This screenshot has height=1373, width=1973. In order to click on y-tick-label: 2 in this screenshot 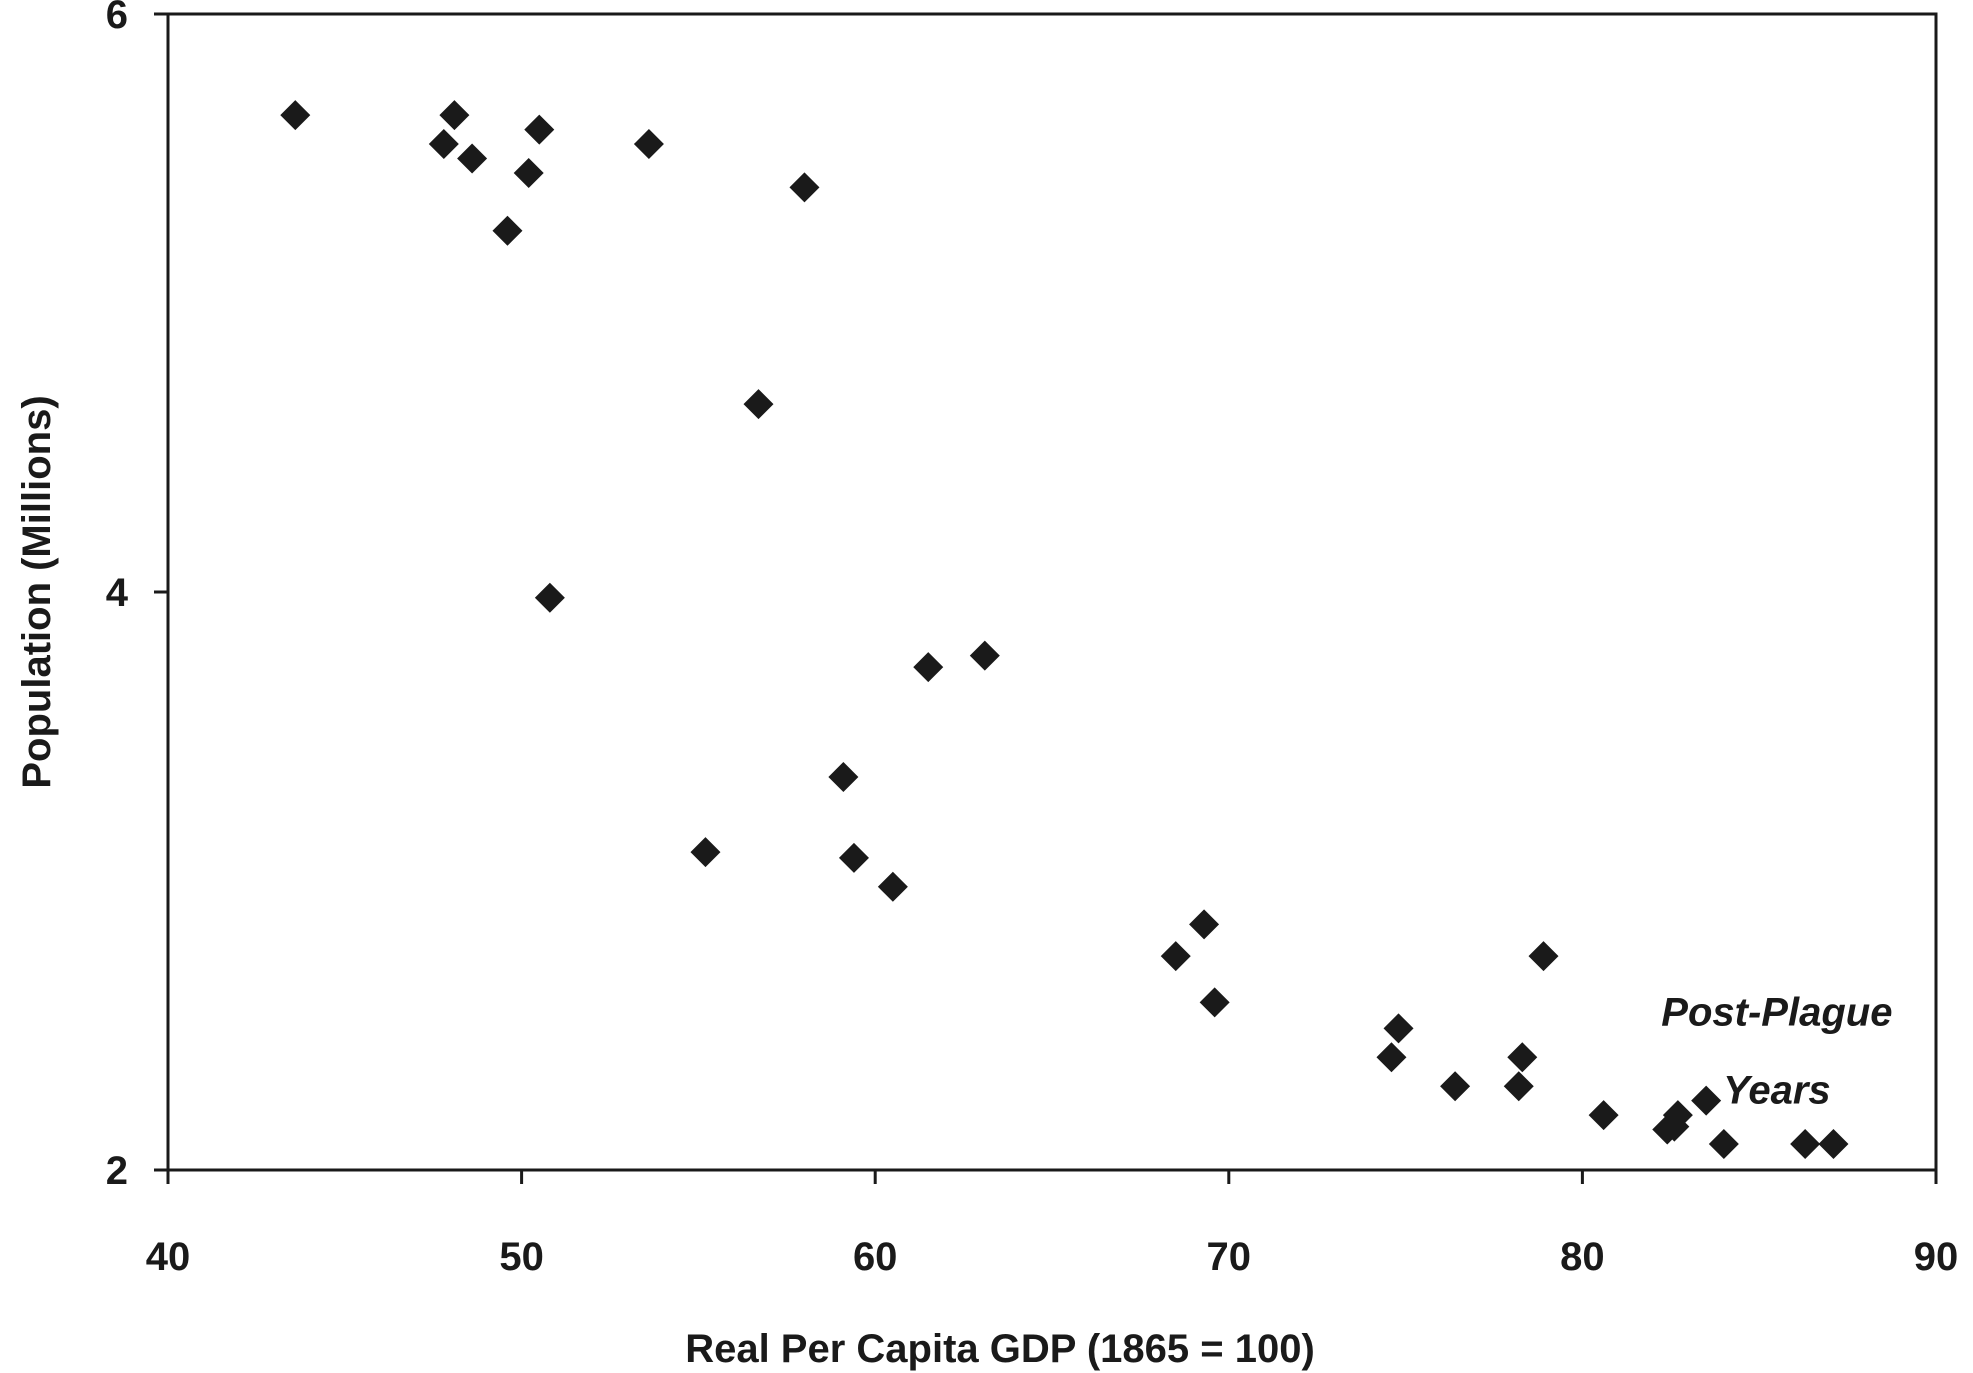, I will do `click(117, 1171)`.